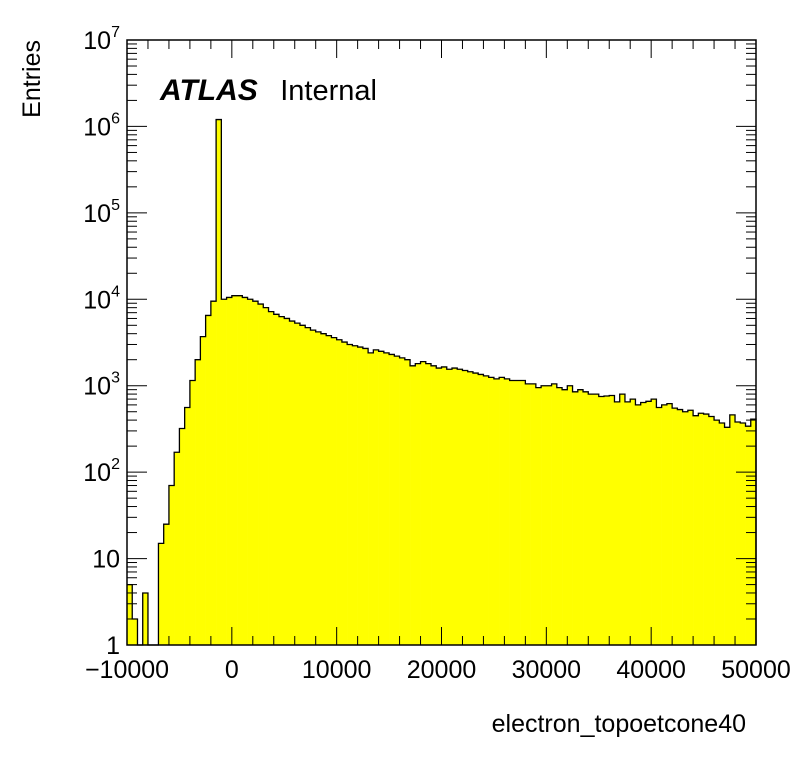 This screenshot has height=772, width=796. I want to click on x-tick-label: 0, so click(232, 670).